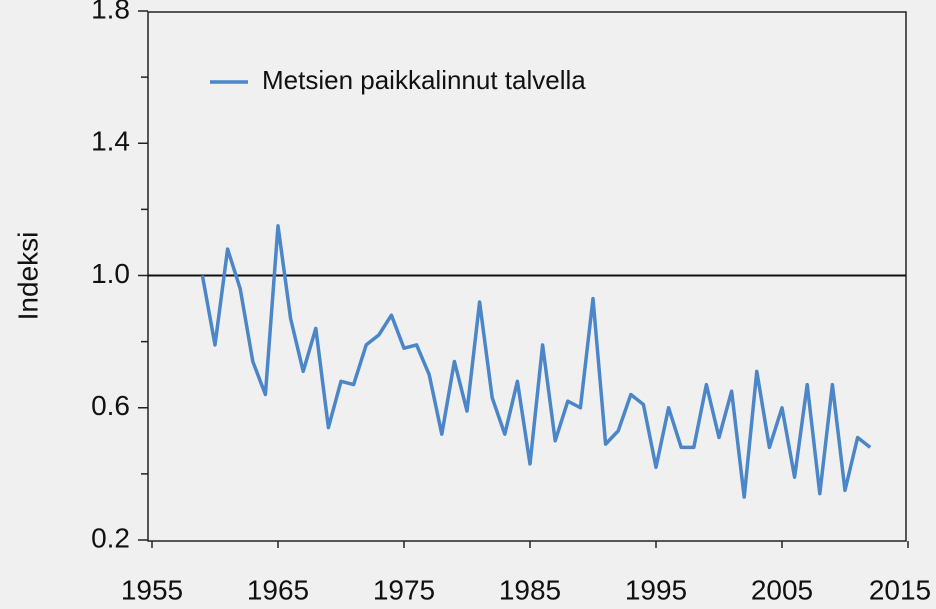  I want to click on y-tick-label: 1.8, so click(110, 12).